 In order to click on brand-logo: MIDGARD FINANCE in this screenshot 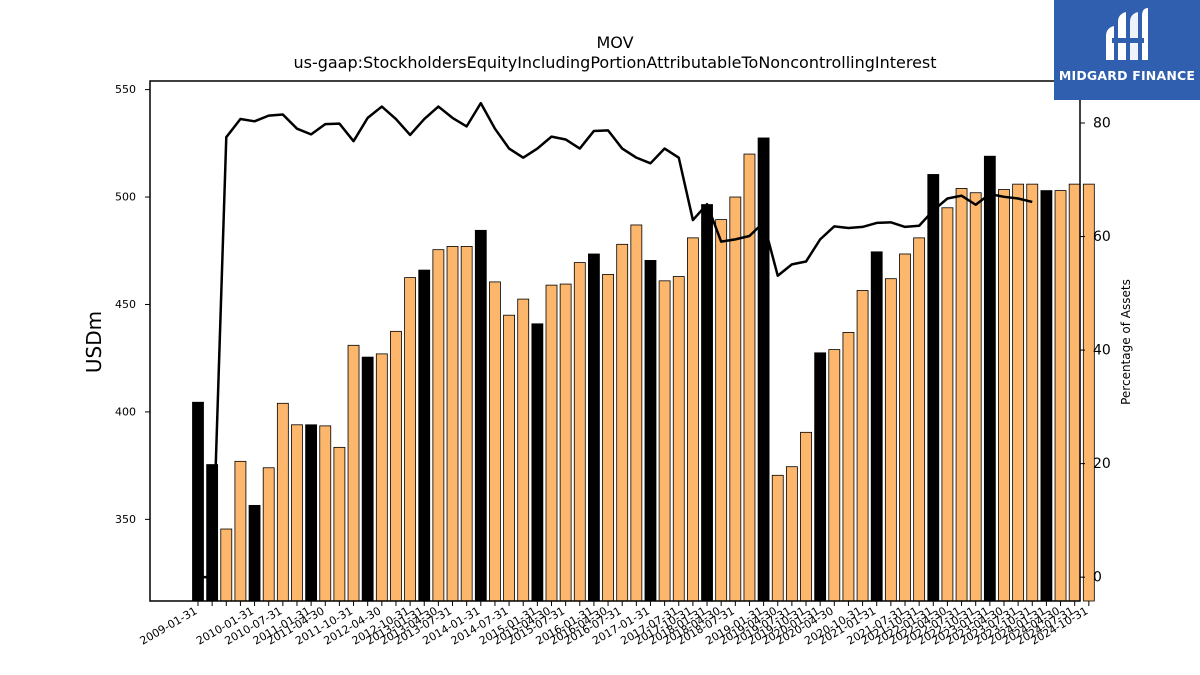, I will do `click(1127, 50)`.